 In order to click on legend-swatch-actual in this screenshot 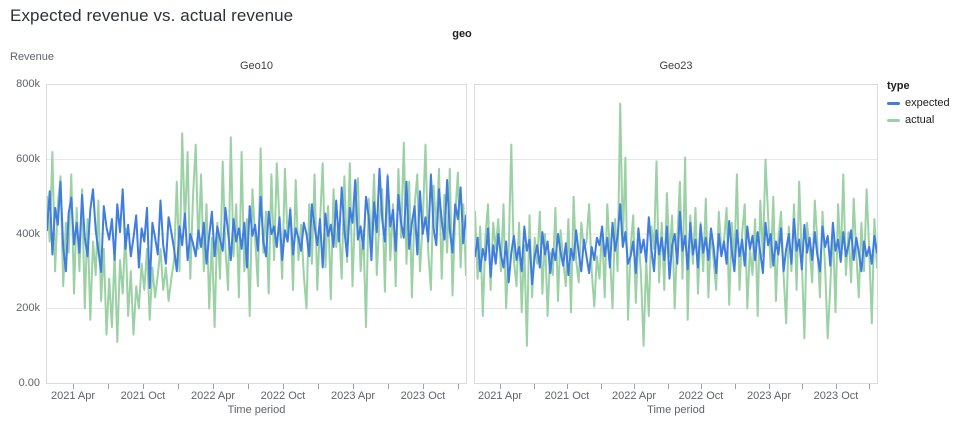, I will do `click(893, 120)`.